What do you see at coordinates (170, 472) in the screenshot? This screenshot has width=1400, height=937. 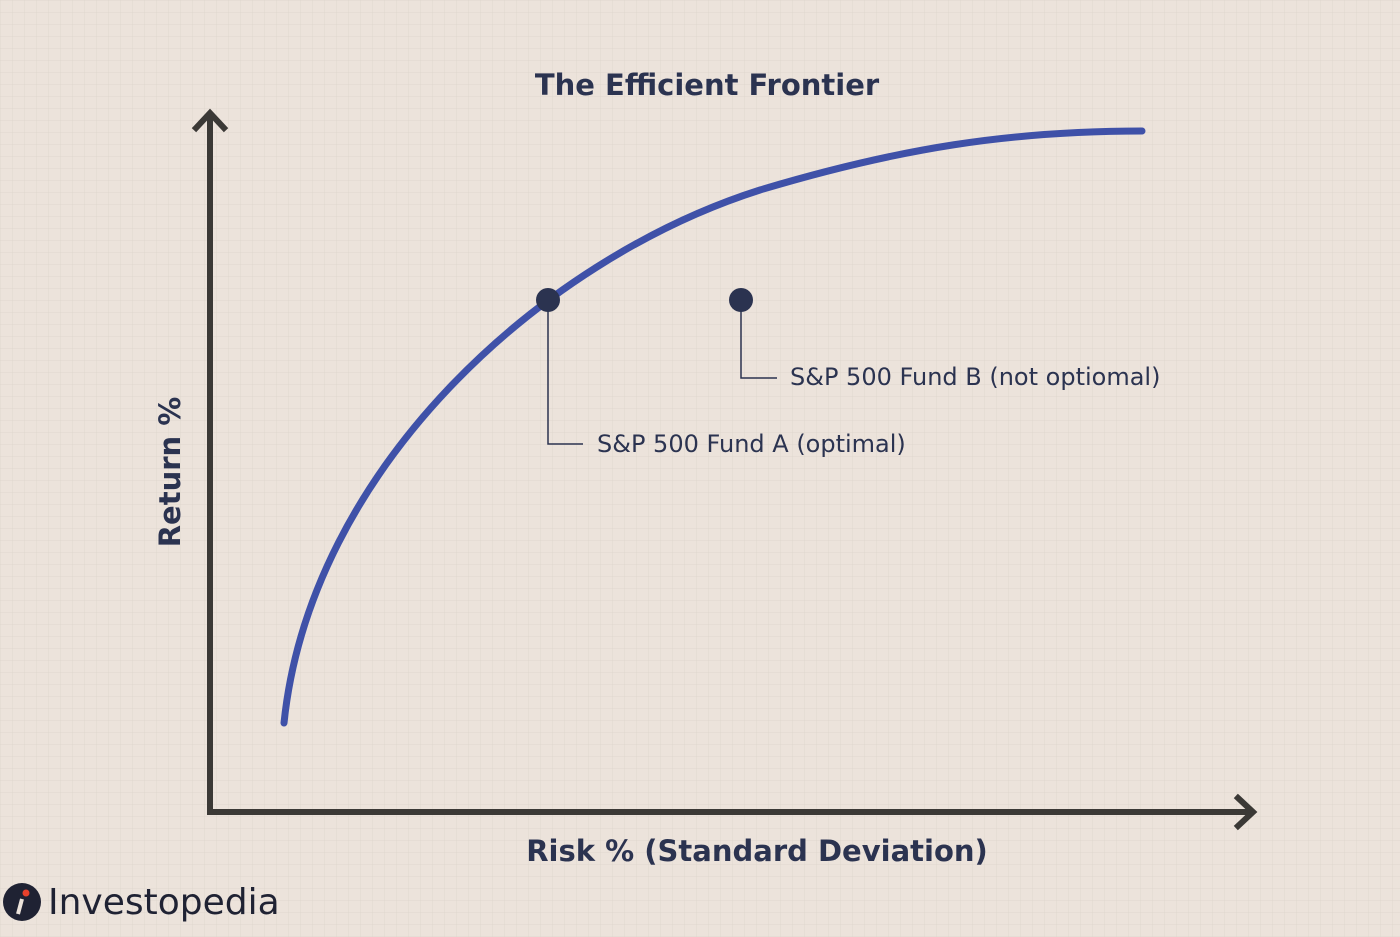 I see `y-axis-label: Return %` at bounding box center [170, 472].